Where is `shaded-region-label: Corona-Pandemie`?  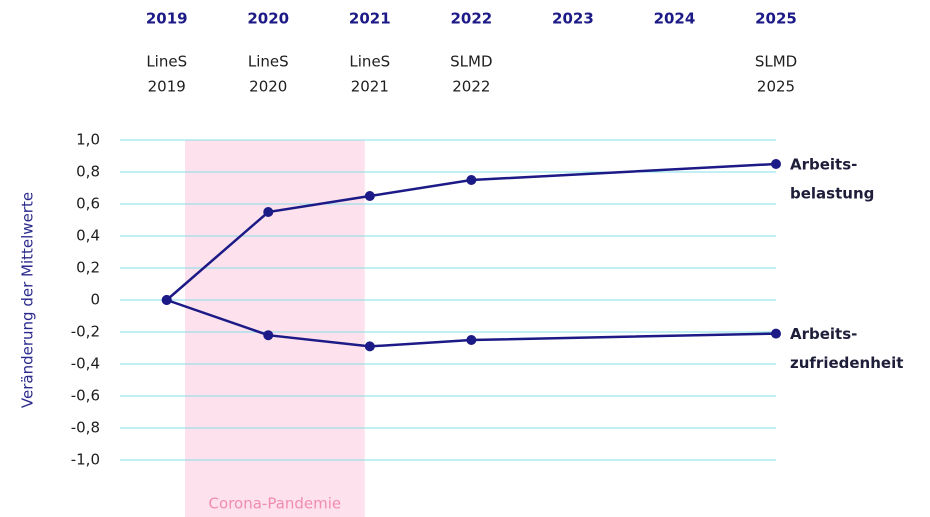
shaded-region-label: Corona-Pandemie is located at coordinates (275, 504).